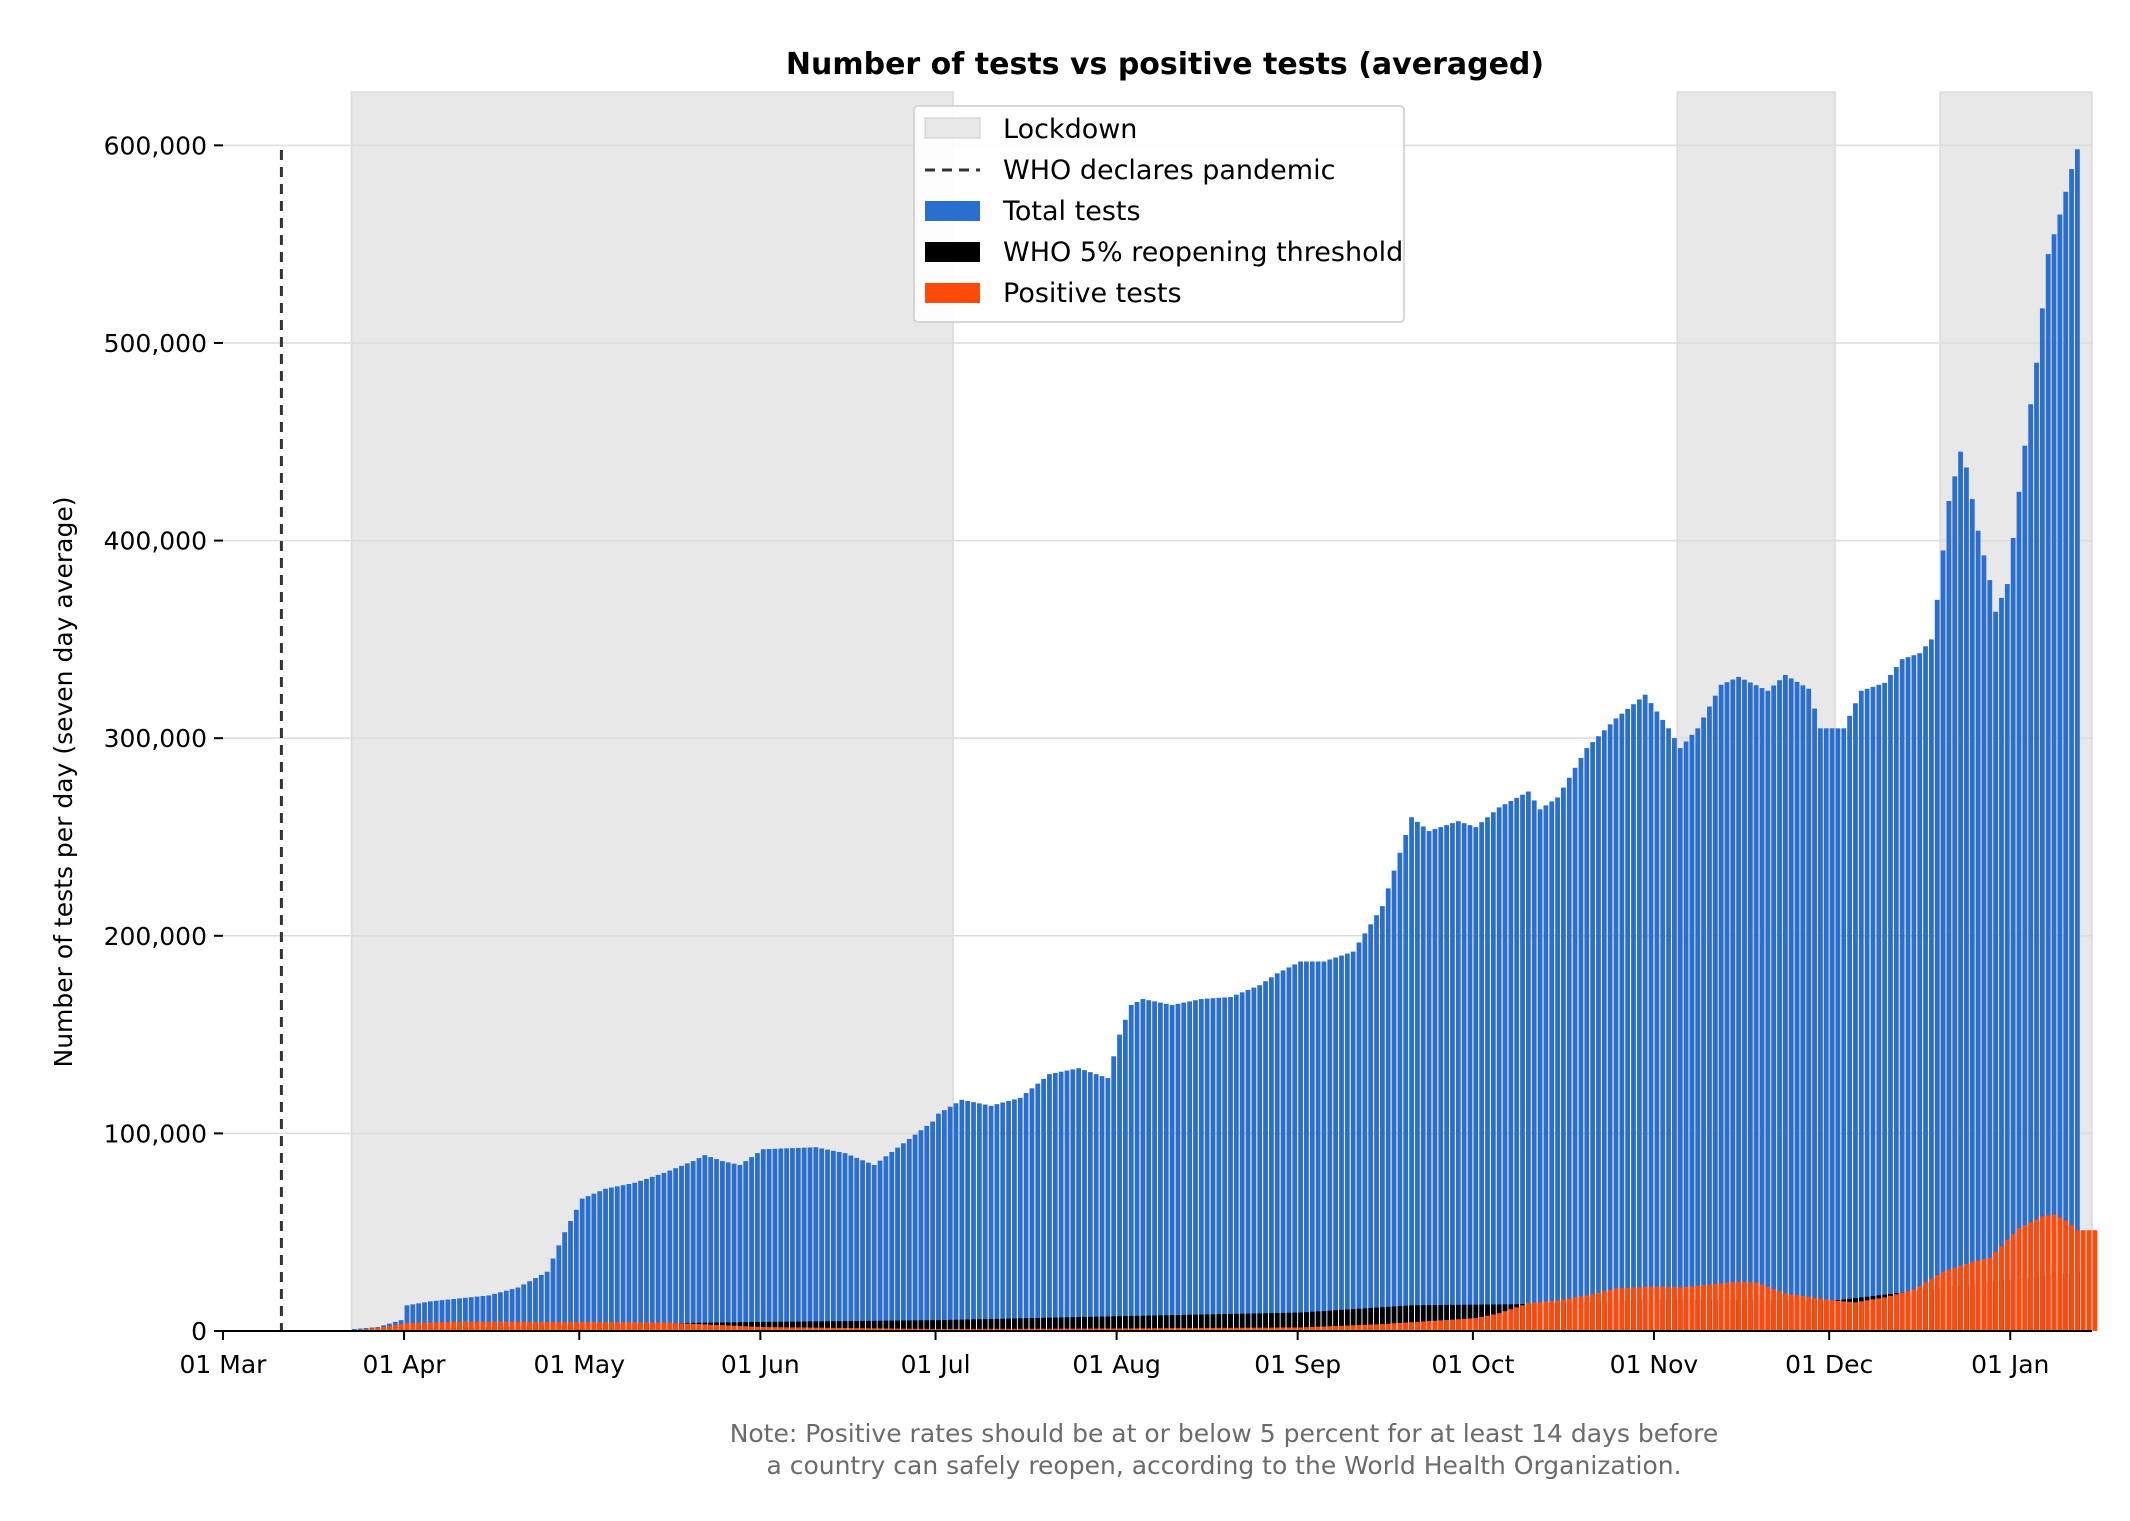 The image size is (2130, 1521). Describe the element at coordinates (155, 738) in the screenshot. I see `y-tick-label: 300,000` at that location.